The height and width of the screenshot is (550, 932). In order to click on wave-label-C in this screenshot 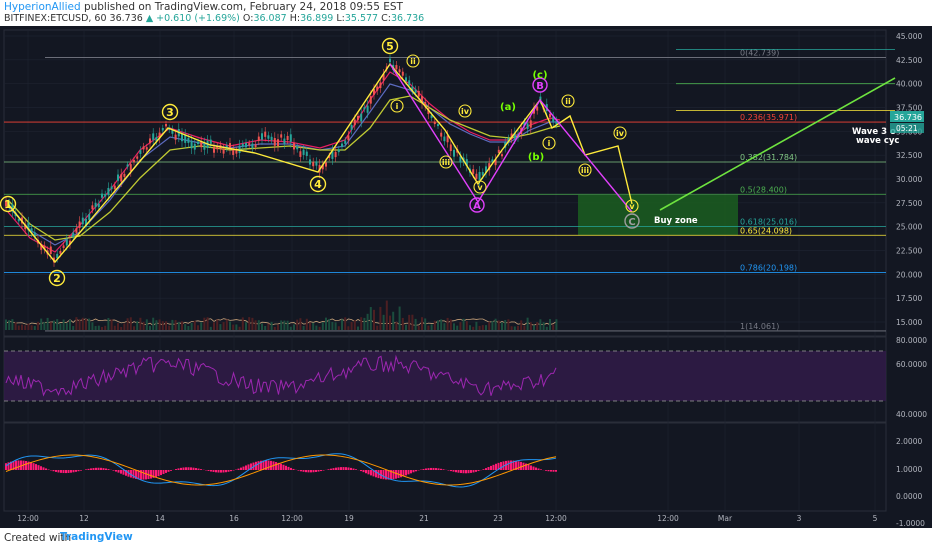, I will do `click(632, 221)`.